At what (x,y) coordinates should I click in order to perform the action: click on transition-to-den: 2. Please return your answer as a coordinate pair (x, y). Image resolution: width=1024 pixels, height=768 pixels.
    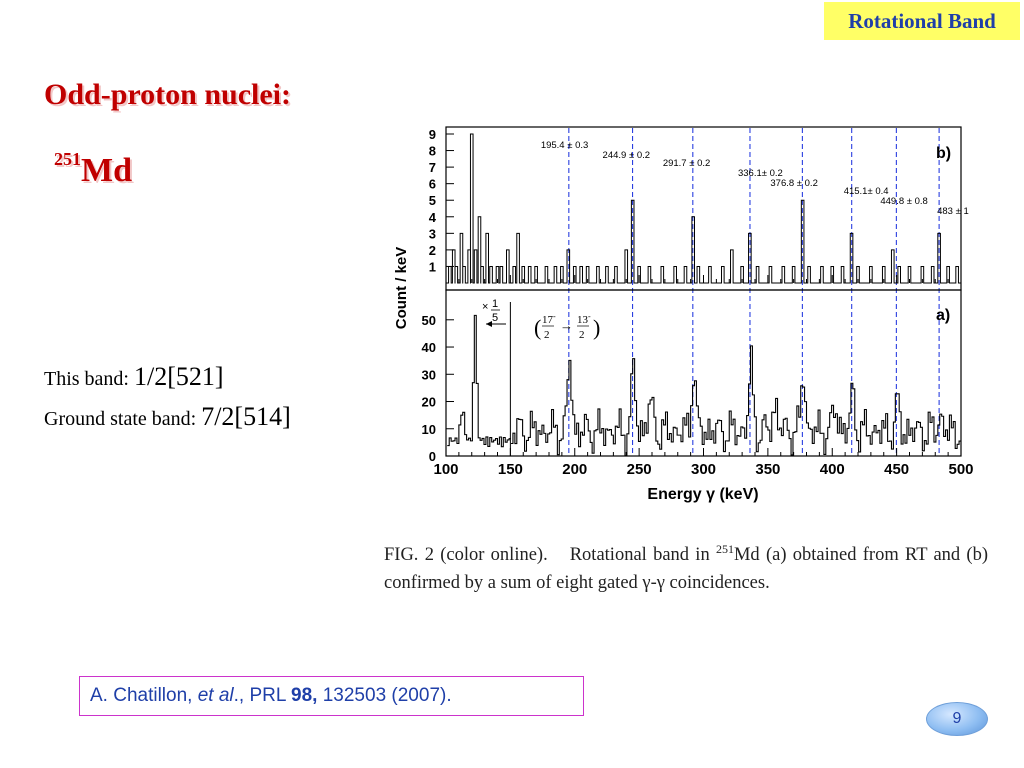
    Looking at the image, I should click on (582, 335).